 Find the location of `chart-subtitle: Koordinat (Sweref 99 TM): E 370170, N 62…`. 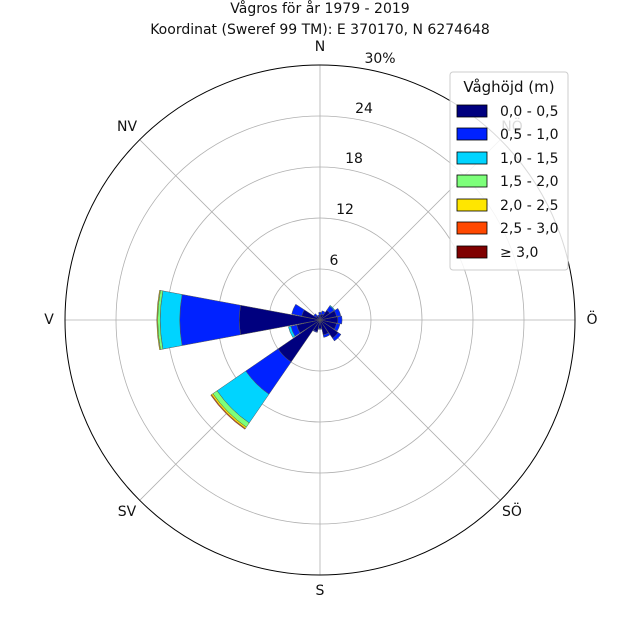

chart-subtitle: Koordinat (Sweref 99 TM): E 370170, N 62… is located at coordinates (320, 30).